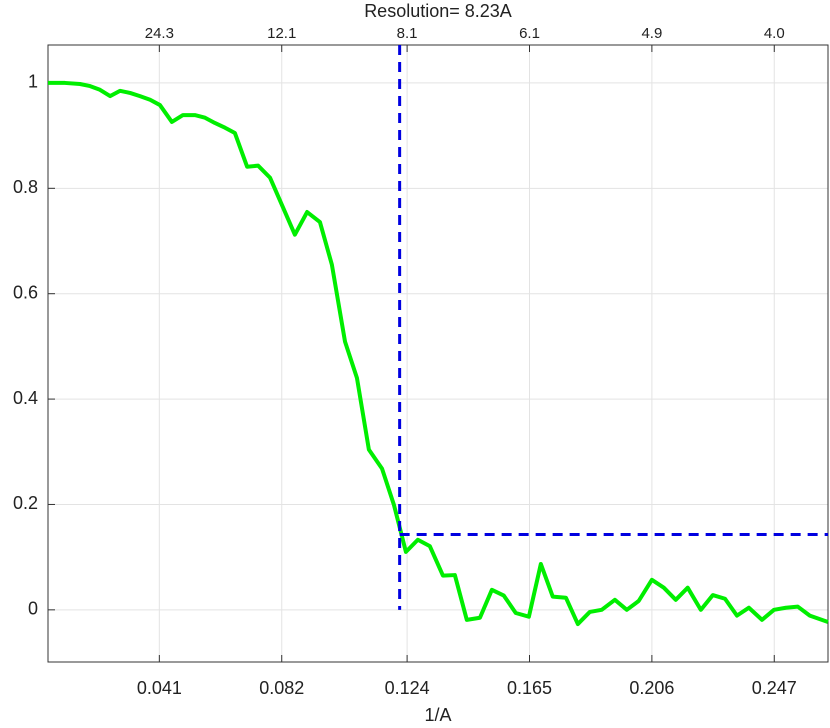  What do you see at coordinates (159, 688) in the screenshot?
I see `x-tick-label: 0.041` at bounding box center [159, 688].